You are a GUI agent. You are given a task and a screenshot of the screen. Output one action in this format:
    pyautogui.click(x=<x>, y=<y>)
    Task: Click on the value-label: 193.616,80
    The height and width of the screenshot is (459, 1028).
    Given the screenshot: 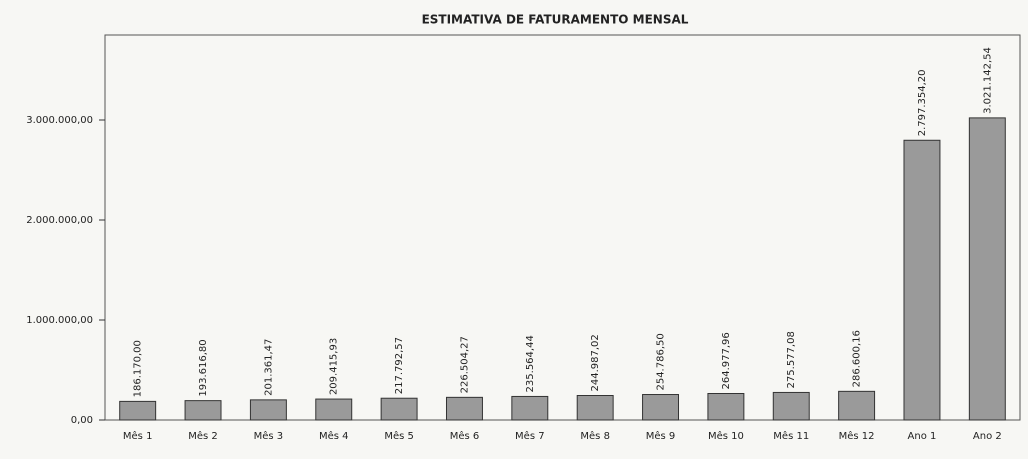 What is the action you would take?
    pyautogui.click(x=203, y=367)
    